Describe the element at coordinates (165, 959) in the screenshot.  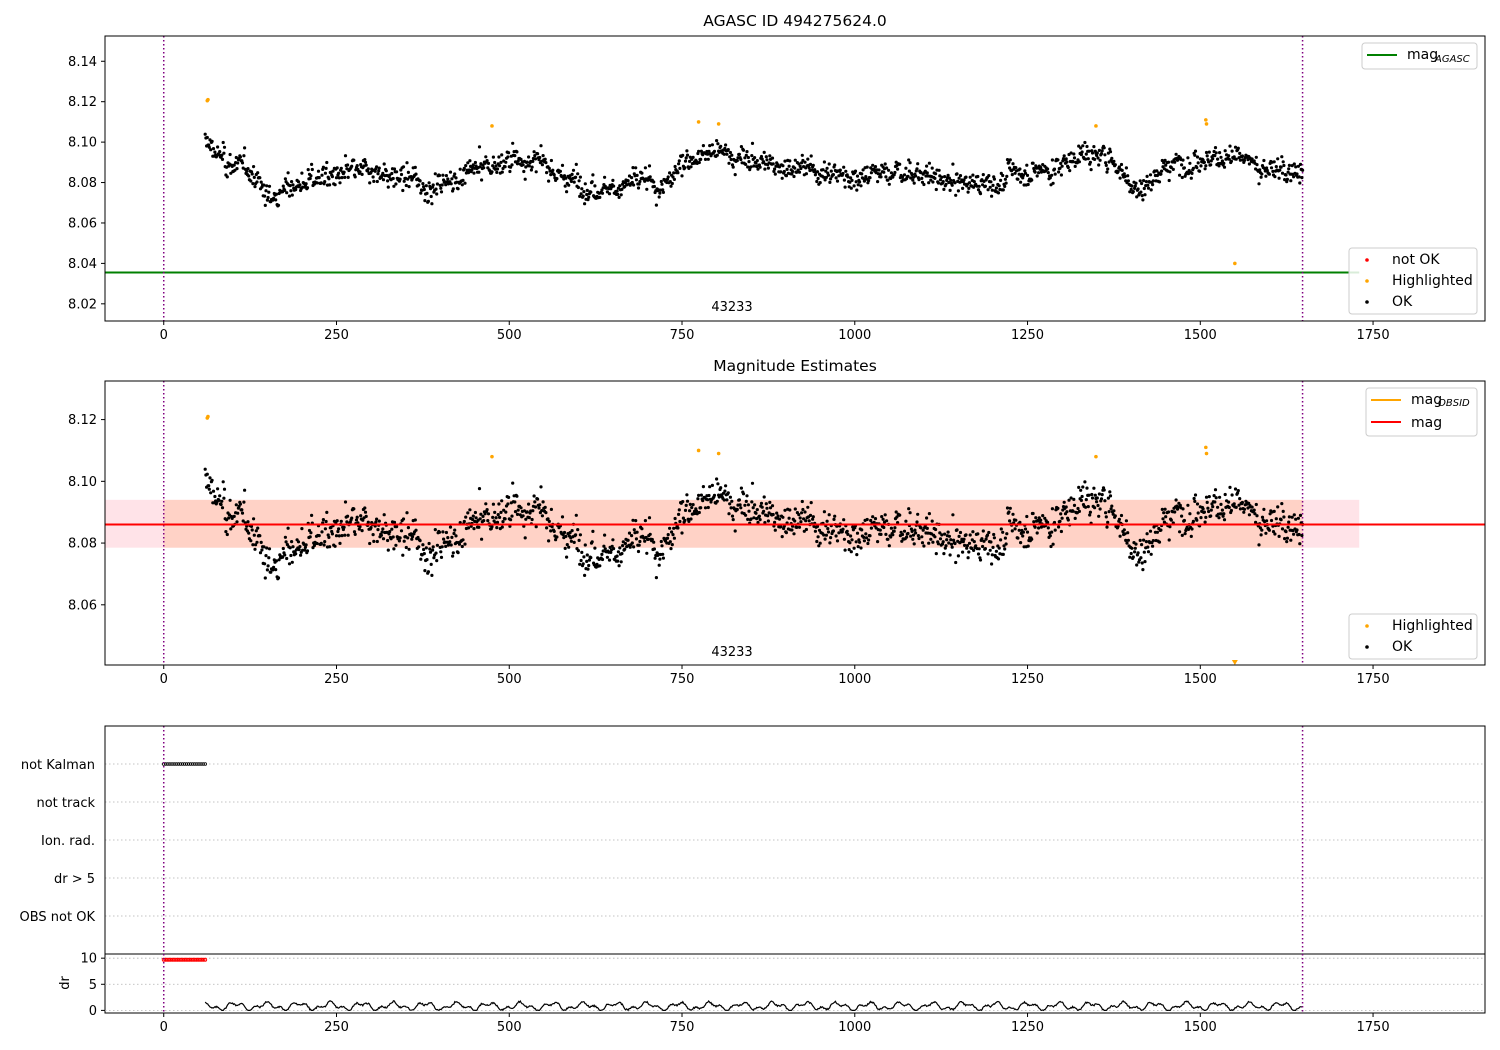
I see `dr-high-point` at that location.